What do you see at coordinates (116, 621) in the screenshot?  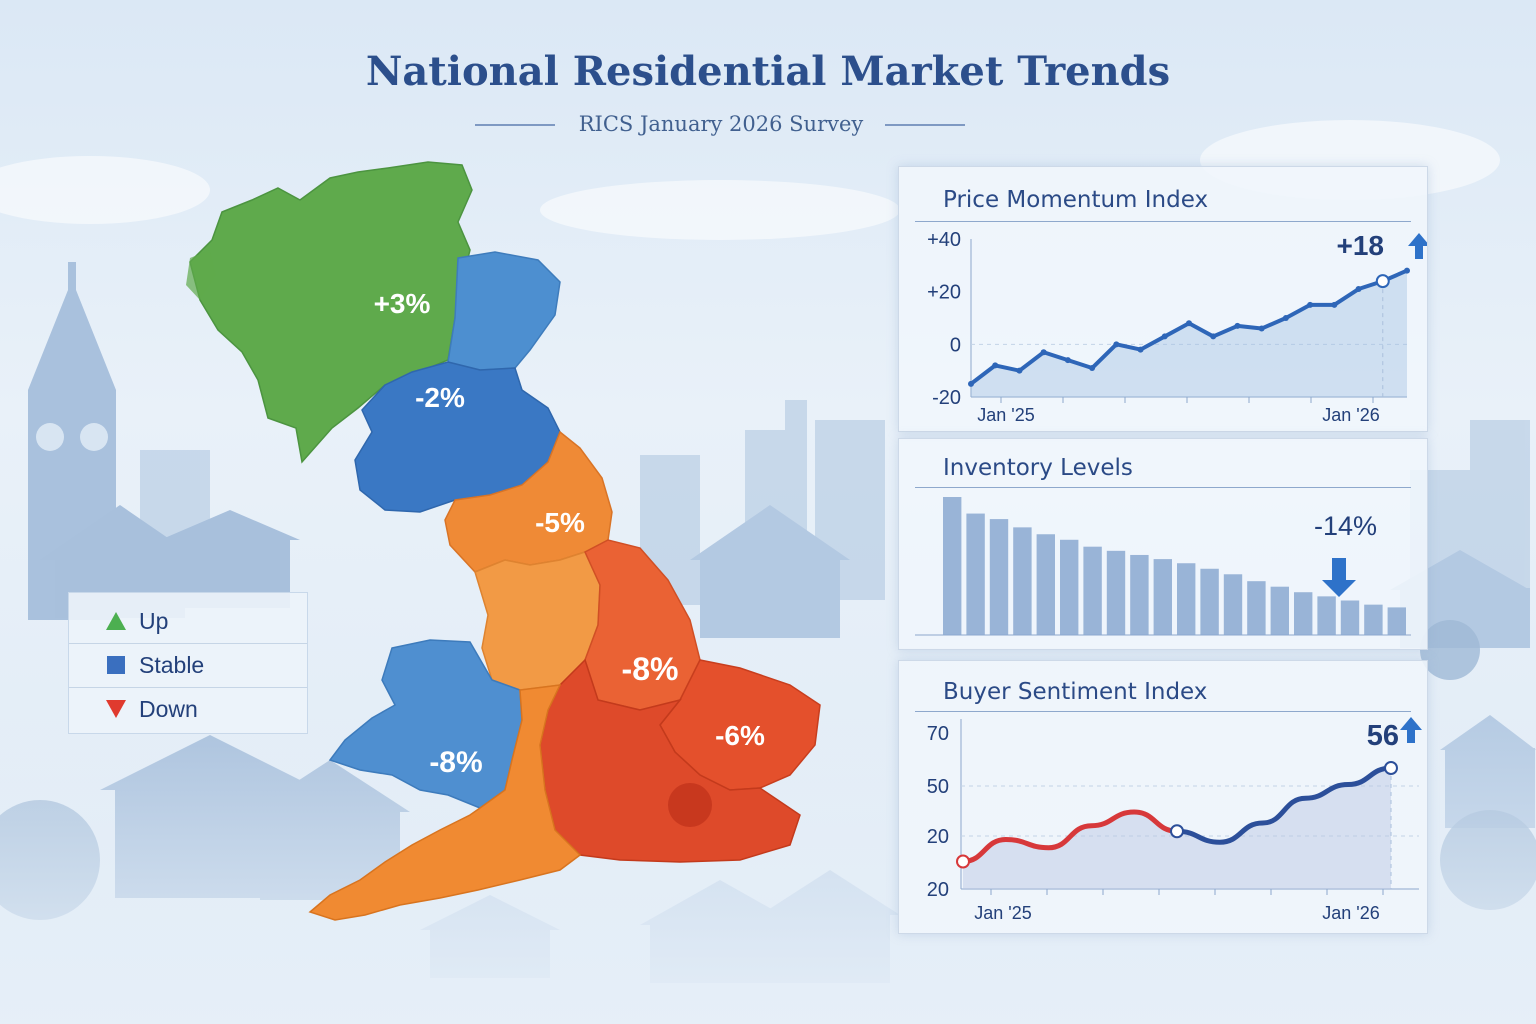 I see `triangle-up-icon` at bounding box center [116, 621].